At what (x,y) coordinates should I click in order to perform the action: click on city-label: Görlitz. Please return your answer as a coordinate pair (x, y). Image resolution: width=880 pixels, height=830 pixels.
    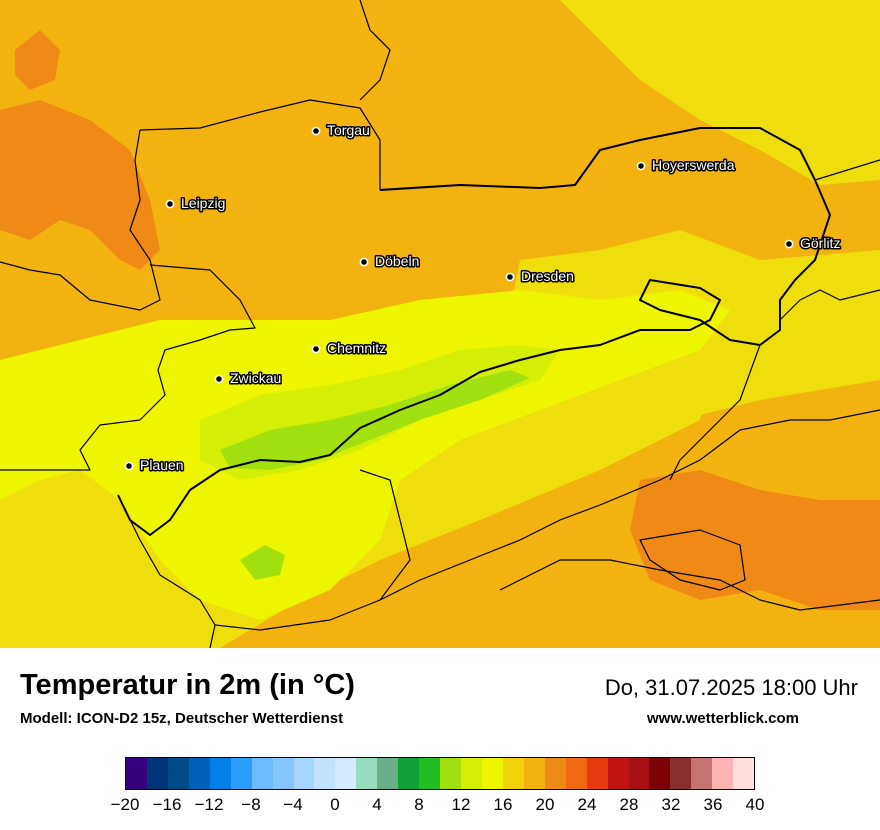
    Looking at the image, I should click on (820, 243).